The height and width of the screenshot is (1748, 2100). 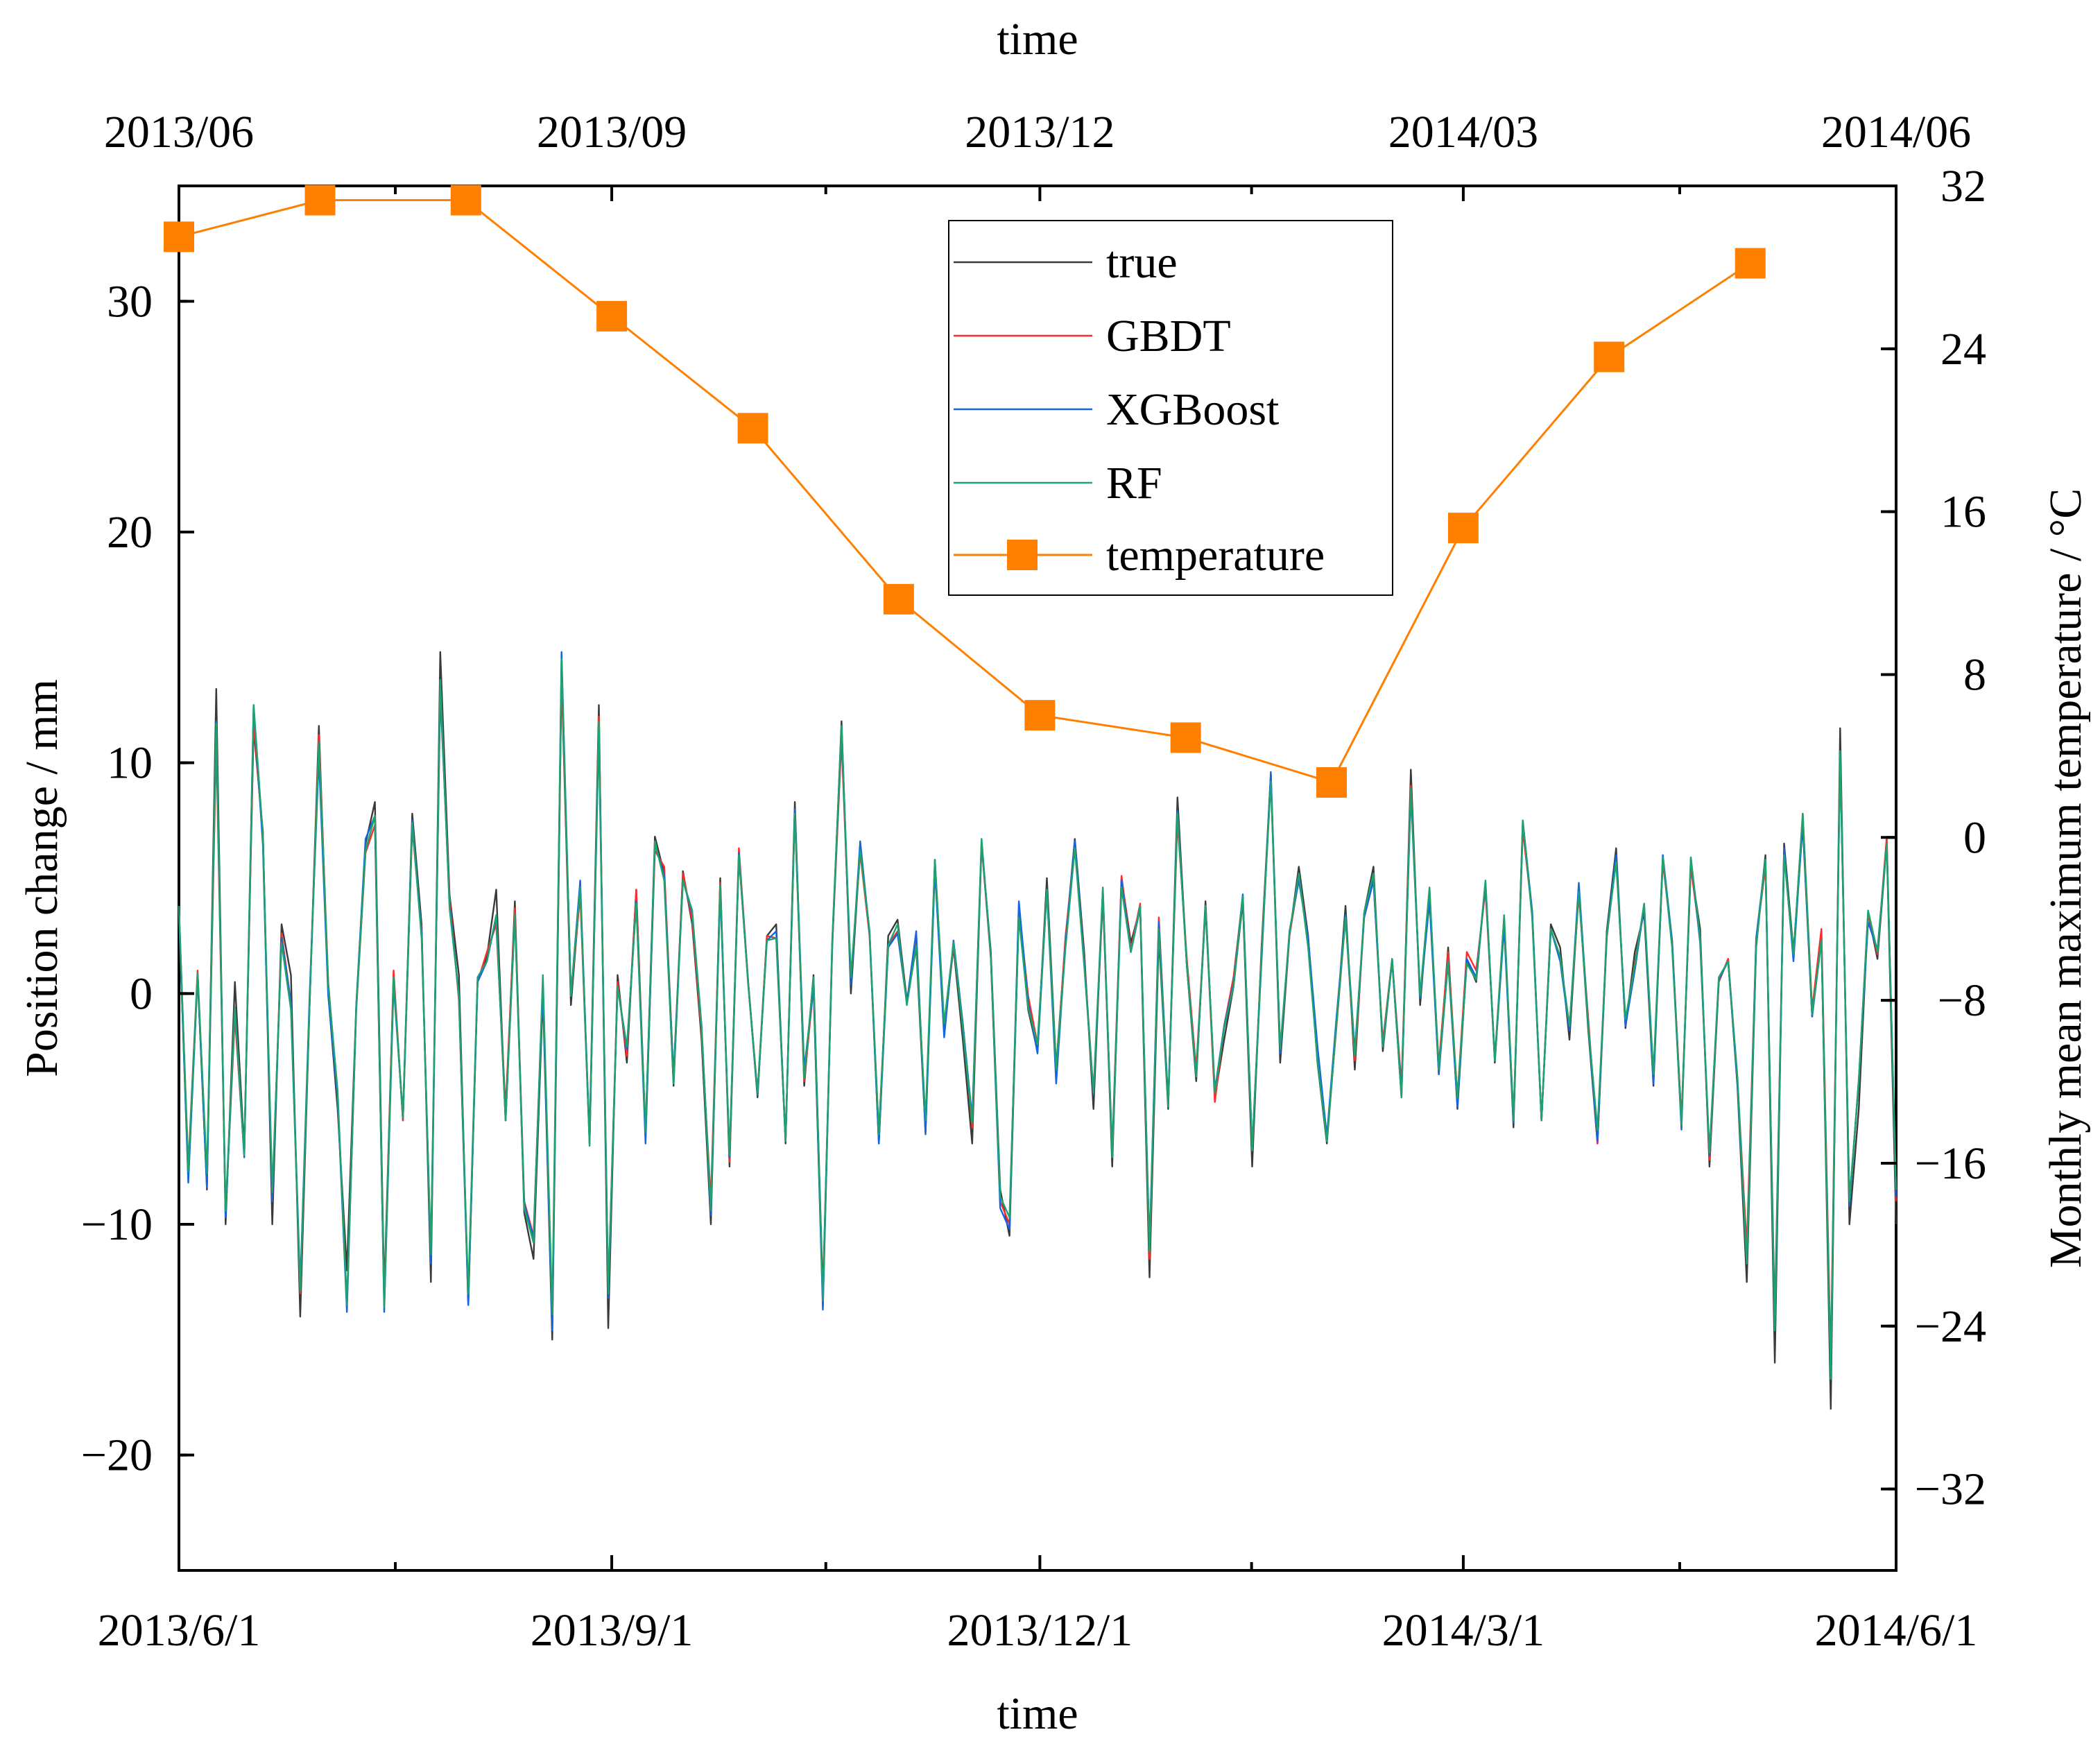 What do you see at coordinates (1896, 132) in the screenshot?
I see `top-tick-label: 2014/06` at bounding box center [1896, 132].